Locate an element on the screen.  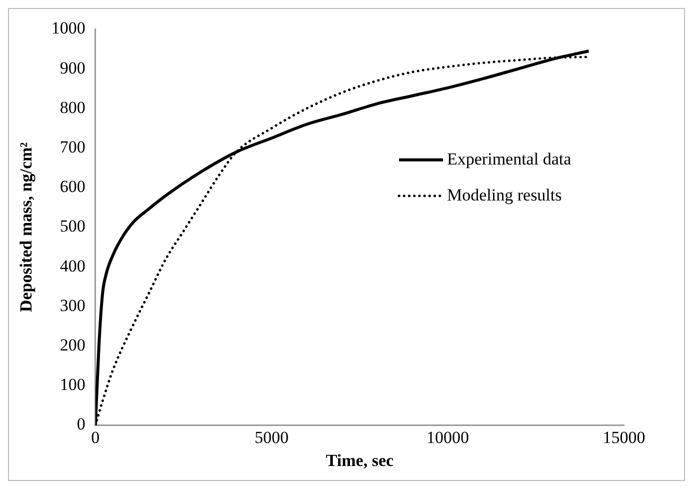
y-tick-label: 600 is located at coordinates (73, 186).